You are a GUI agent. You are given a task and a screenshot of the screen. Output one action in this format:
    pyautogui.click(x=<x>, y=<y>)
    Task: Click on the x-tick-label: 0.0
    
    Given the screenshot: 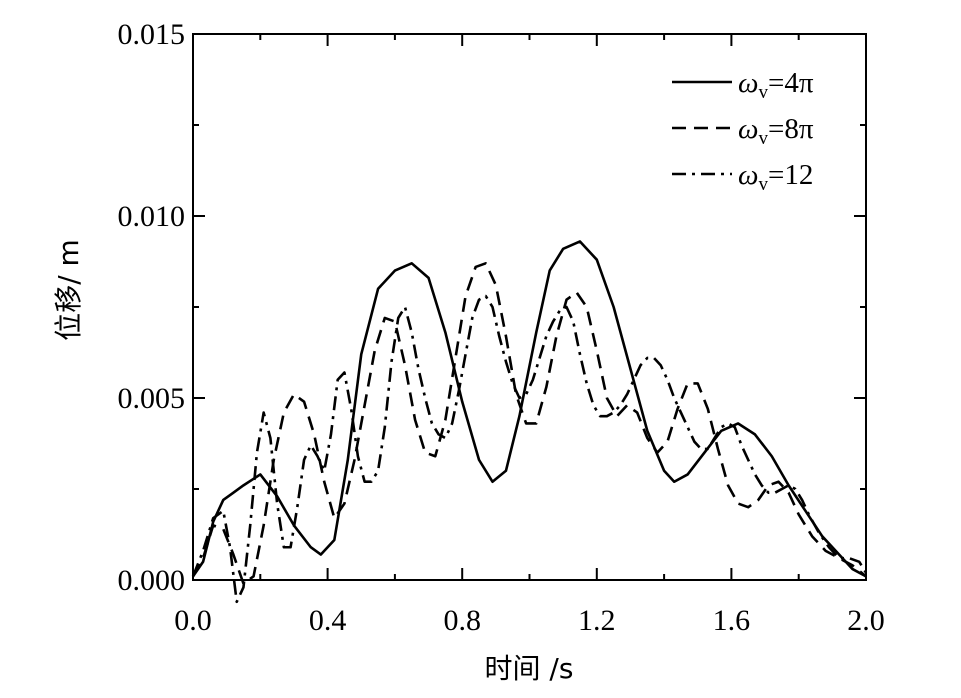 What is the action you would take?
    pyautogui.click(x=193, y=620)
    